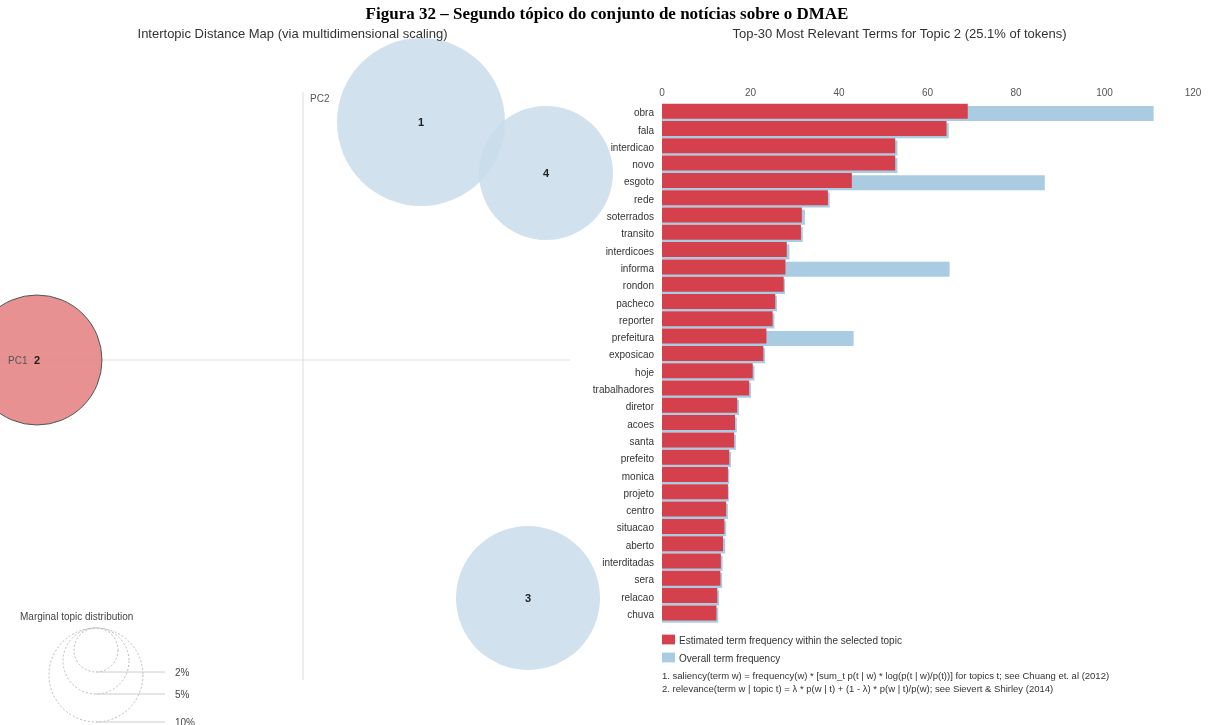 This screenshot has height=725, width=1214. What do you see at coordinates (638, 234) in the screenshot?
I see `y-tick-label: transito` at bounding box center [638, 234].